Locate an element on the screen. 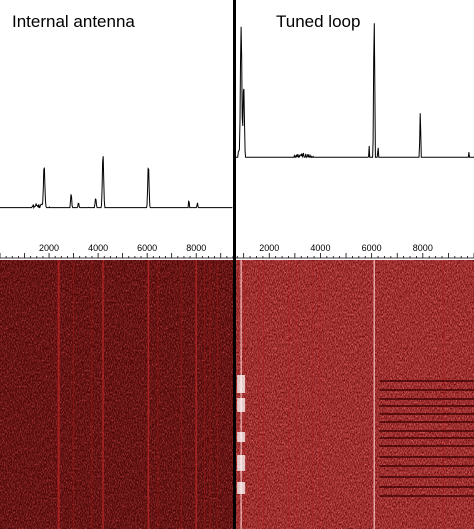 The width and height of the screenshot is (474, 529). panel-divider is located at coordinates (234, 264).